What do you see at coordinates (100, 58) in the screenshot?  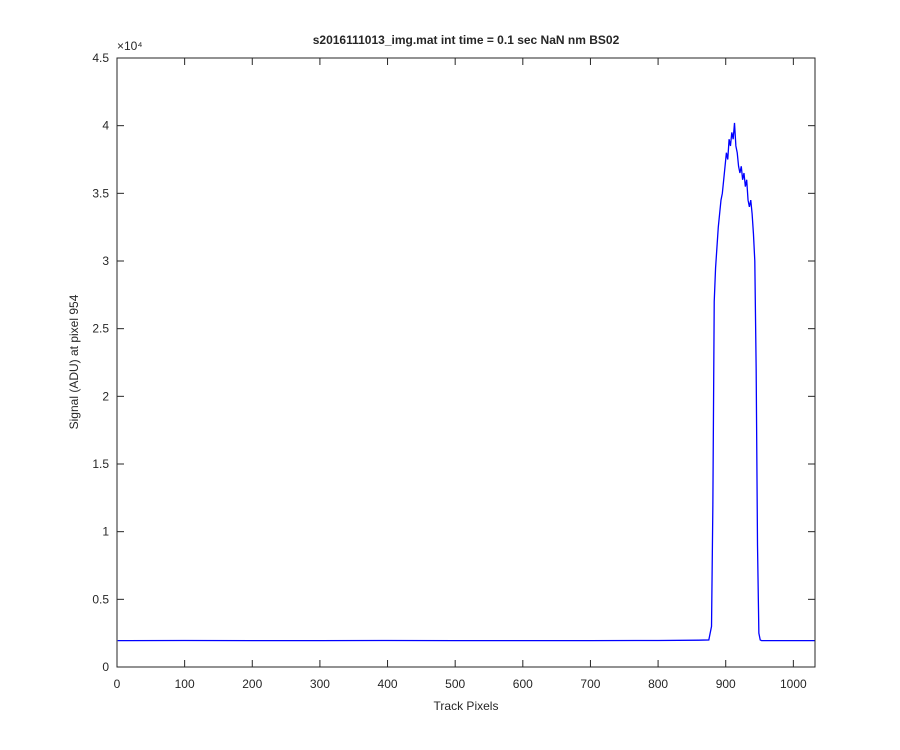 I see `y-tick-label: 4.5` at bounding box center [100, 58].